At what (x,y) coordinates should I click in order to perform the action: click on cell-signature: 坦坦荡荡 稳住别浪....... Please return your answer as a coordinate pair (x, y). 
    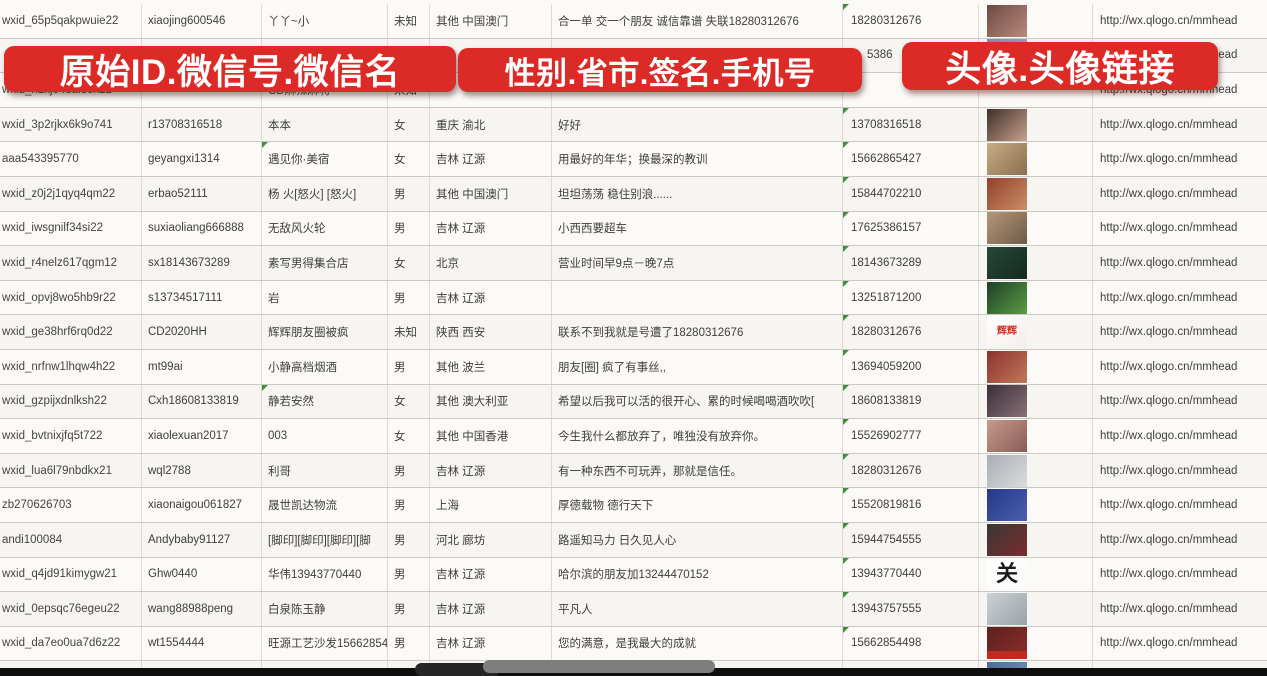
    Looking at the image, I should click on (697, 193).